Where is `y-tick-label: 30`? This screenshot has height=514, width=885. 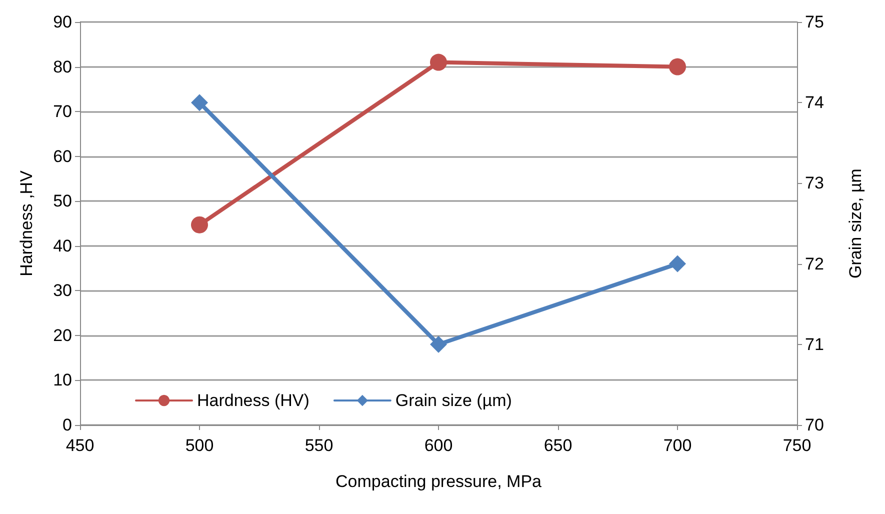 y-tick-label: 30 is located at coordinates (62, 290).